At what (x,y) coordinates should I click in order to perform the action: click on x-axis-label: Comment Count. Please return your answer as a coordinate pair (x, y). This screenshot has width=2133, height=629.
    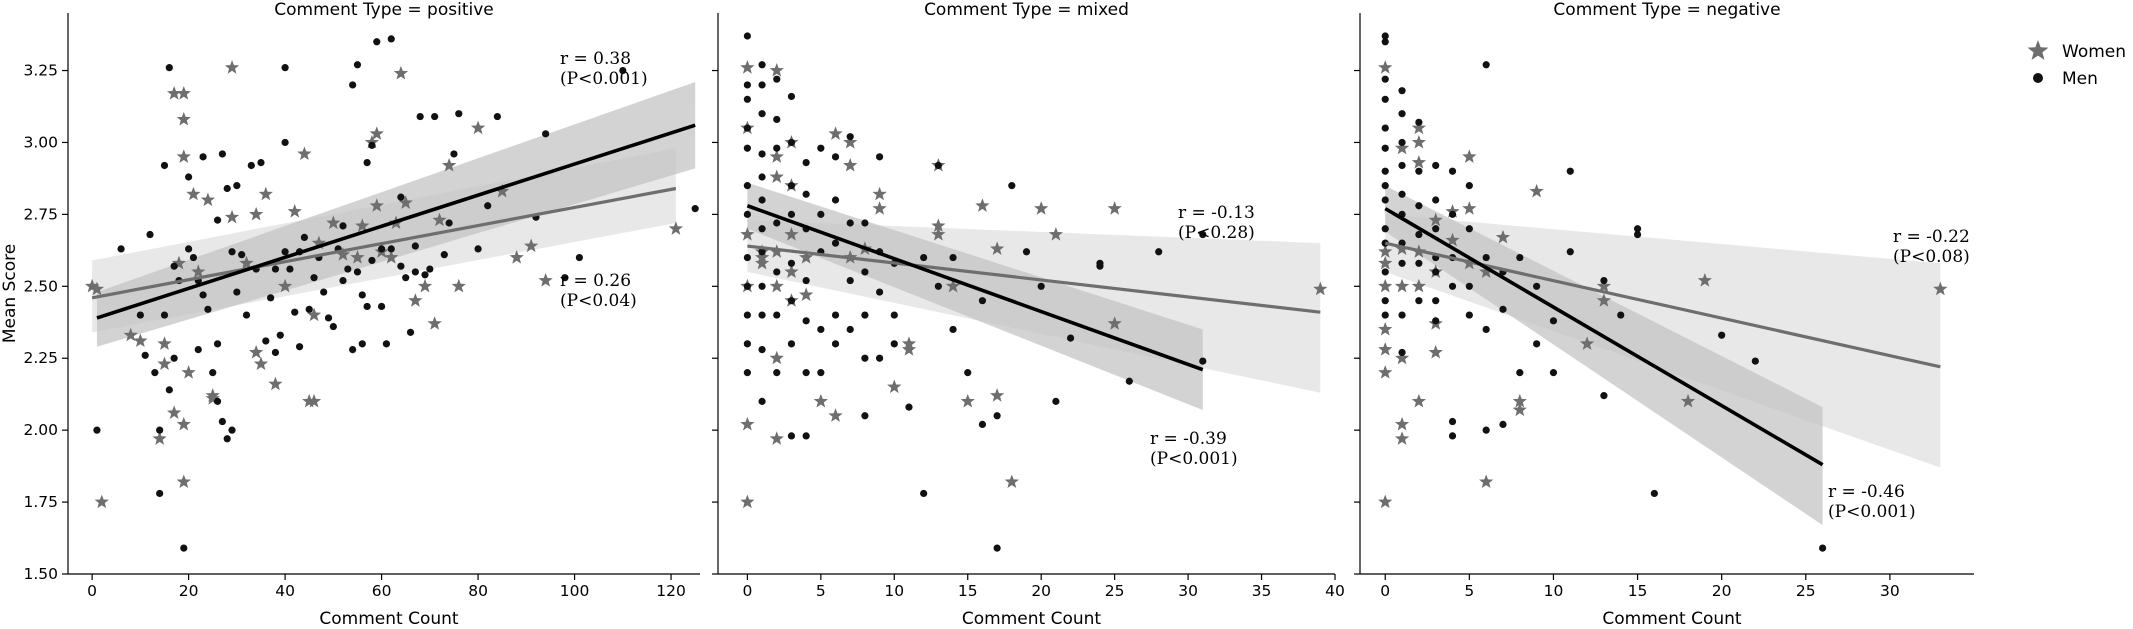
    Looking at the image, I should click on (389, 619).